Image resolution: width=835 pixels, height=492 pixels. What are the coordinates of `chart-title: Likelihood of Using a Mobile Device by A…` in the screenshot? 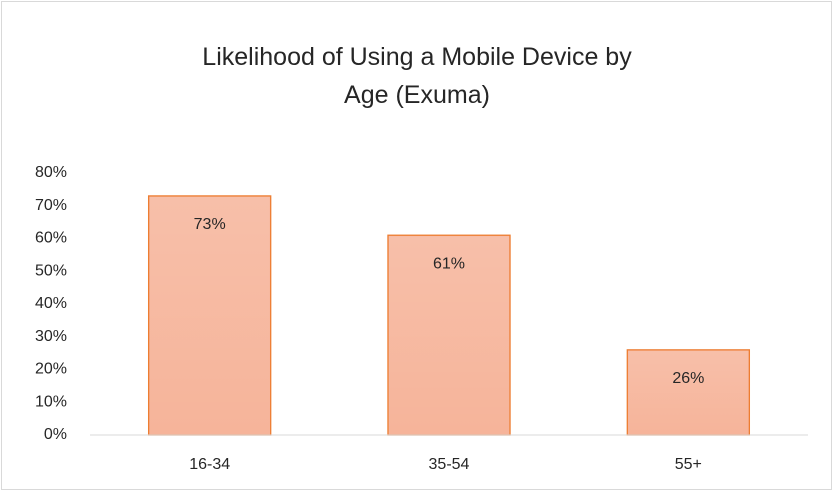 It's located at (417, 76).